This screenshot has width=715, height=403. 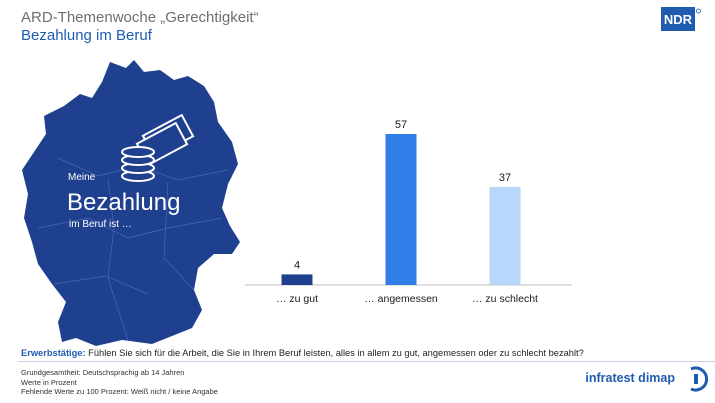 I want to click on map-overlay-line1: Meine, so click(x=82, y=177).